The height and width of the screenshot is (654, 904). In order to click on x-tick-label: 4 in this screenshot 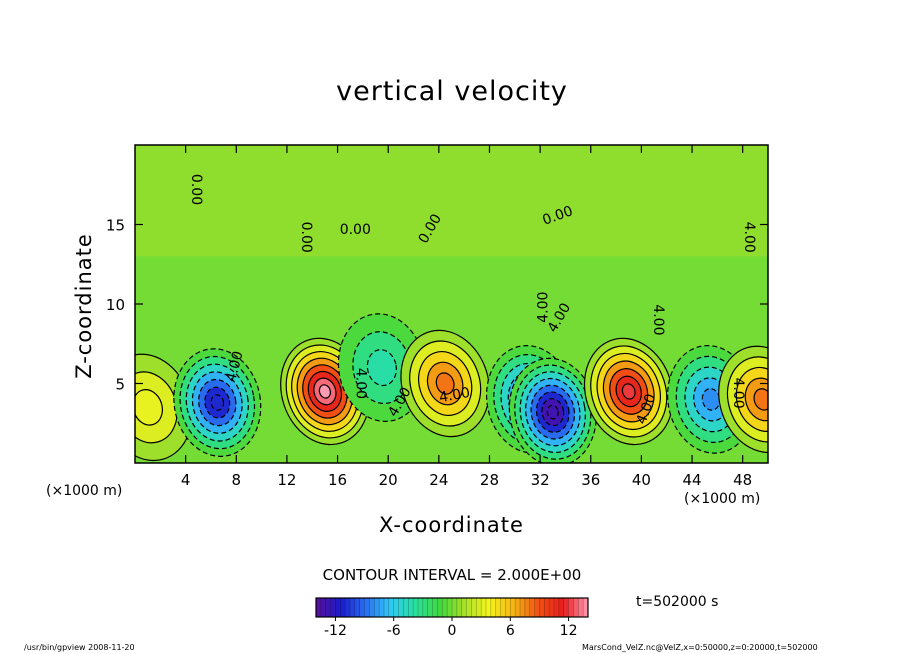, I will do `click(186, 480)`.